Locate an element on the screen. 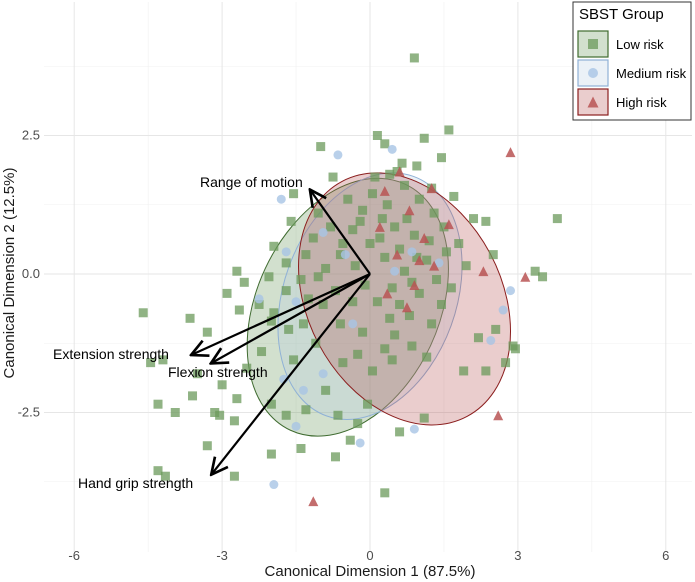 The image size is (695, 582). vector-label: Flexion strength is located at coordinates (218, 372).